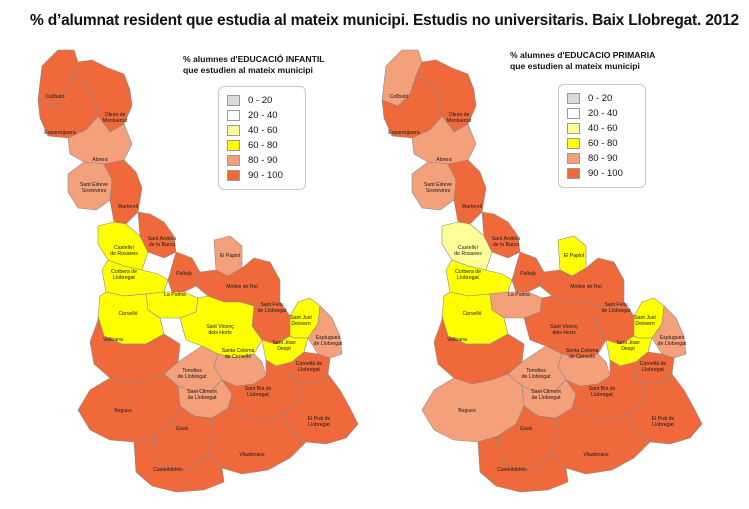 This screenshot has width=749, height=509. What do you see at coordinates (60, 133) in the screenshot?
I see `municipality-label: Esparreguera` at bounding box center [60, 133].